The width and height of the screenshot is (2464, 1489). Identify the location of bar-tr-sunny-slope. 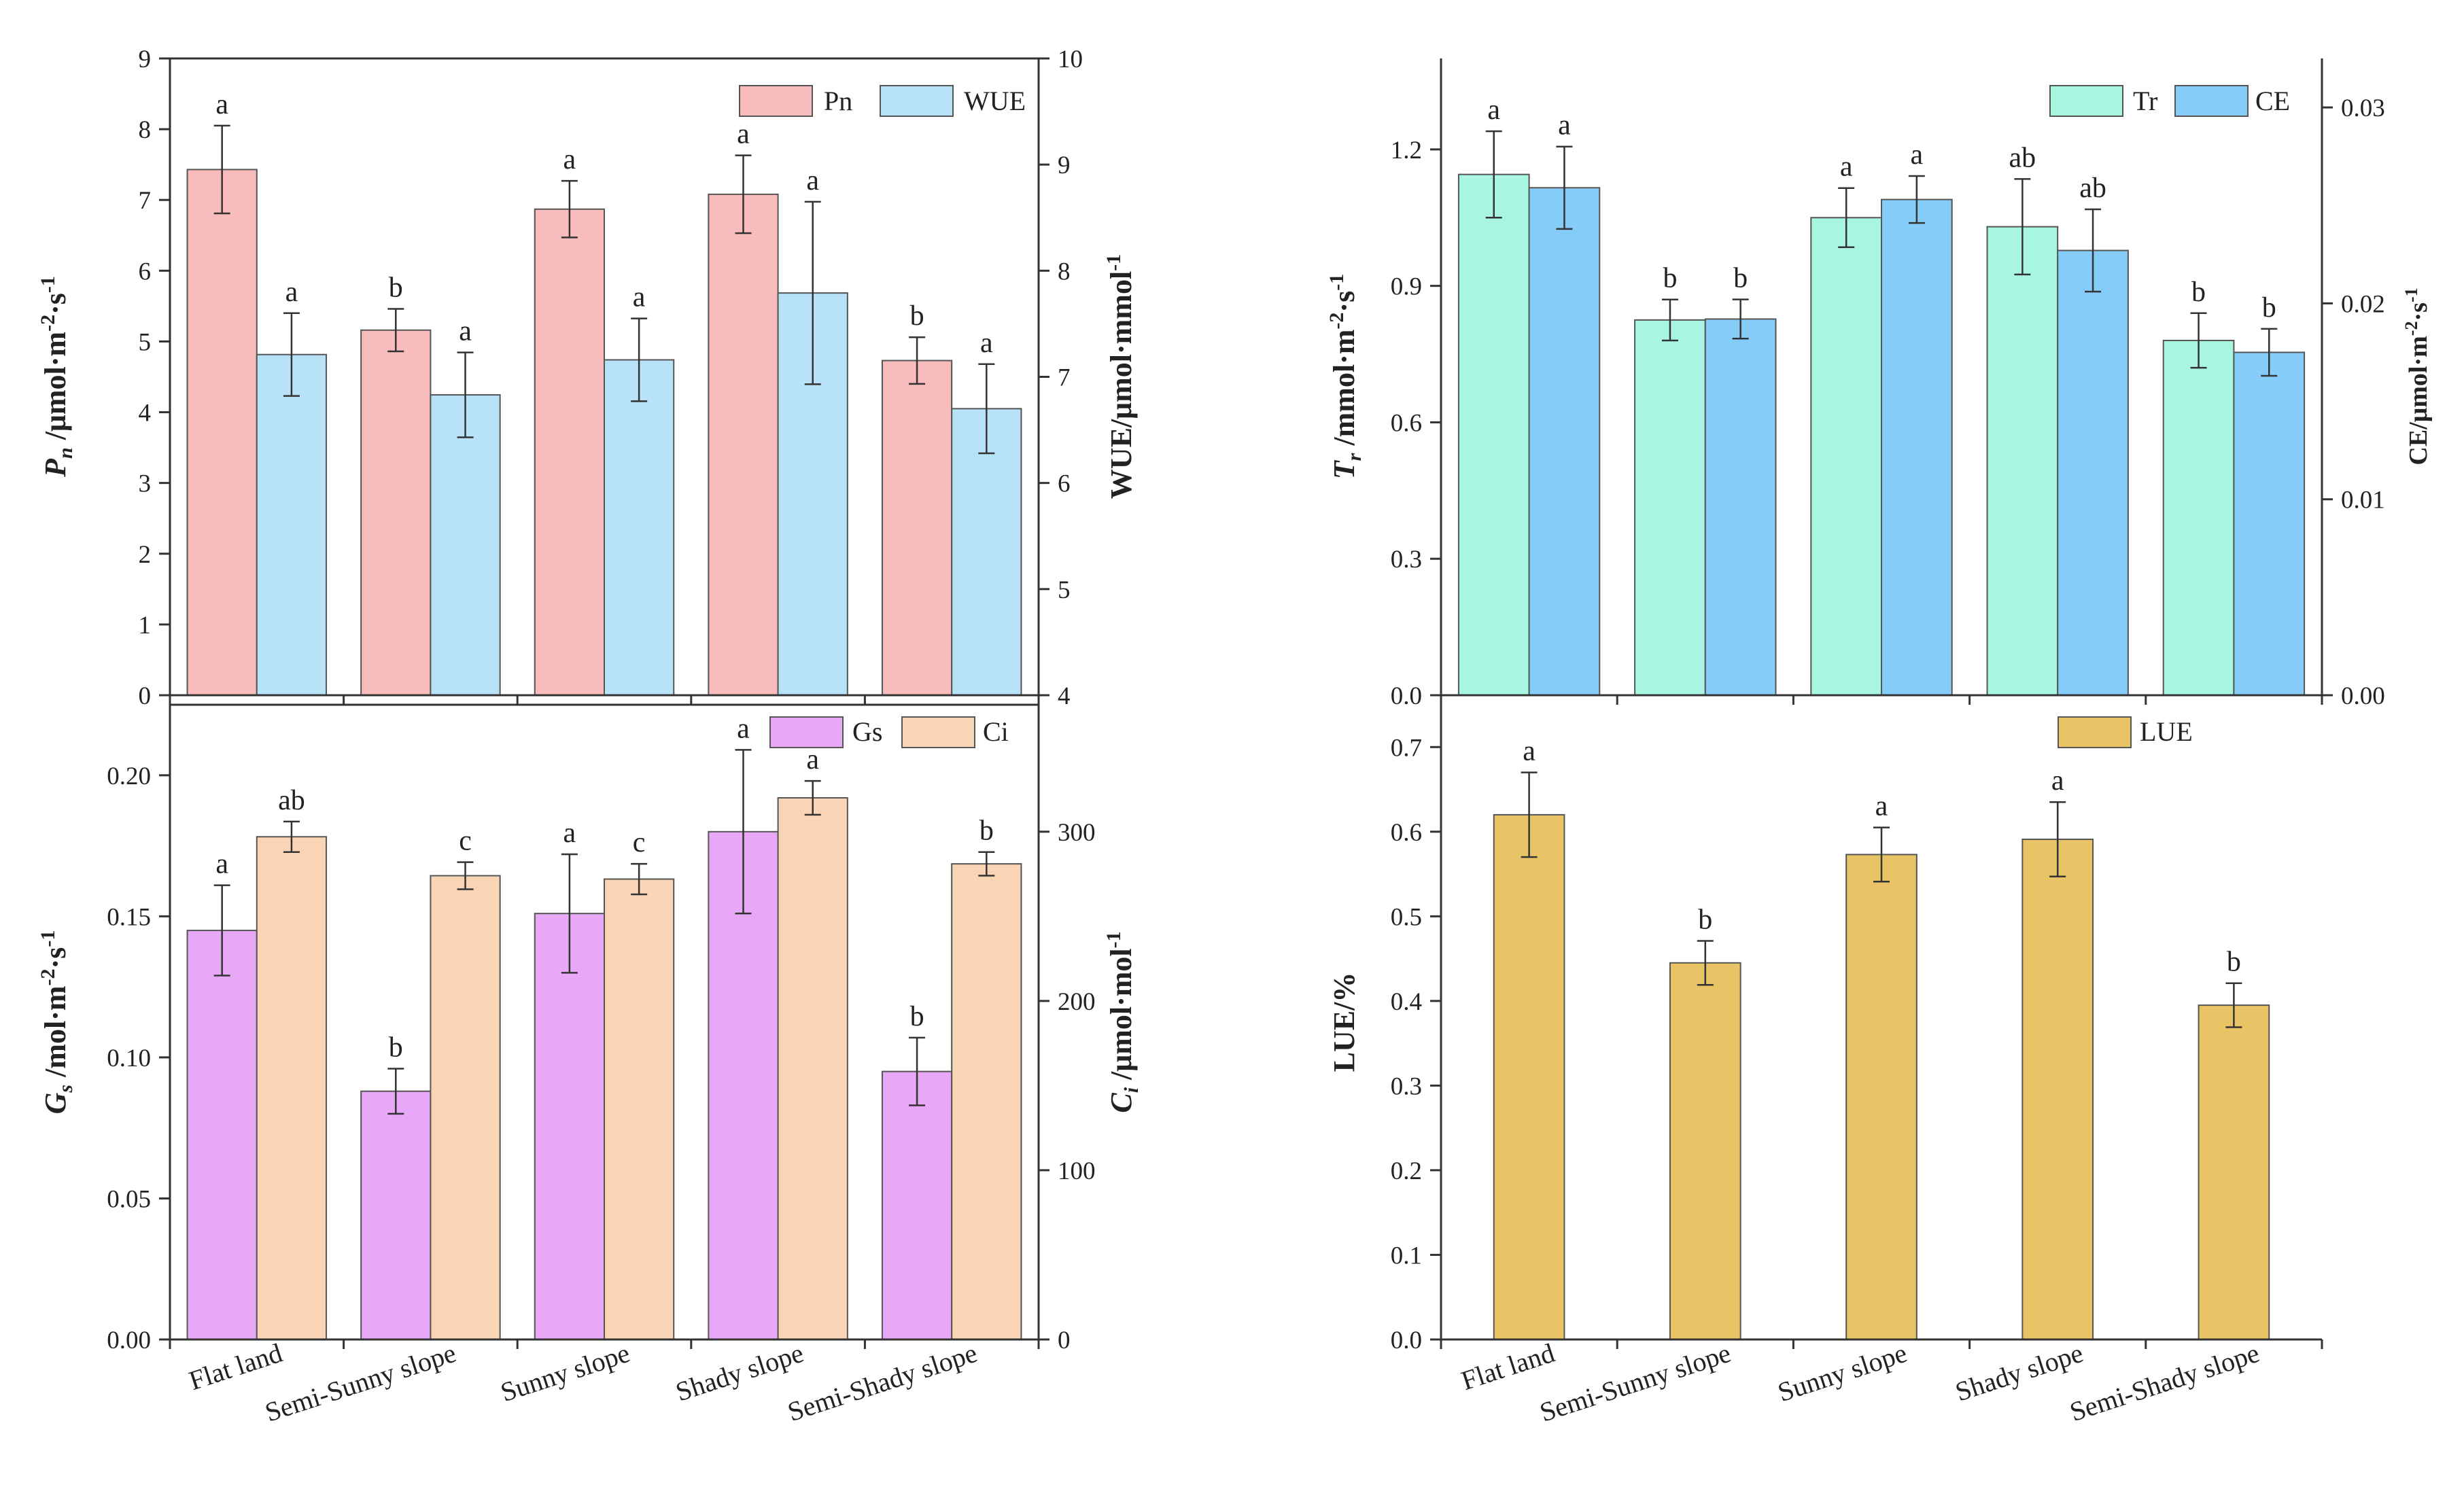
(1846, 456).